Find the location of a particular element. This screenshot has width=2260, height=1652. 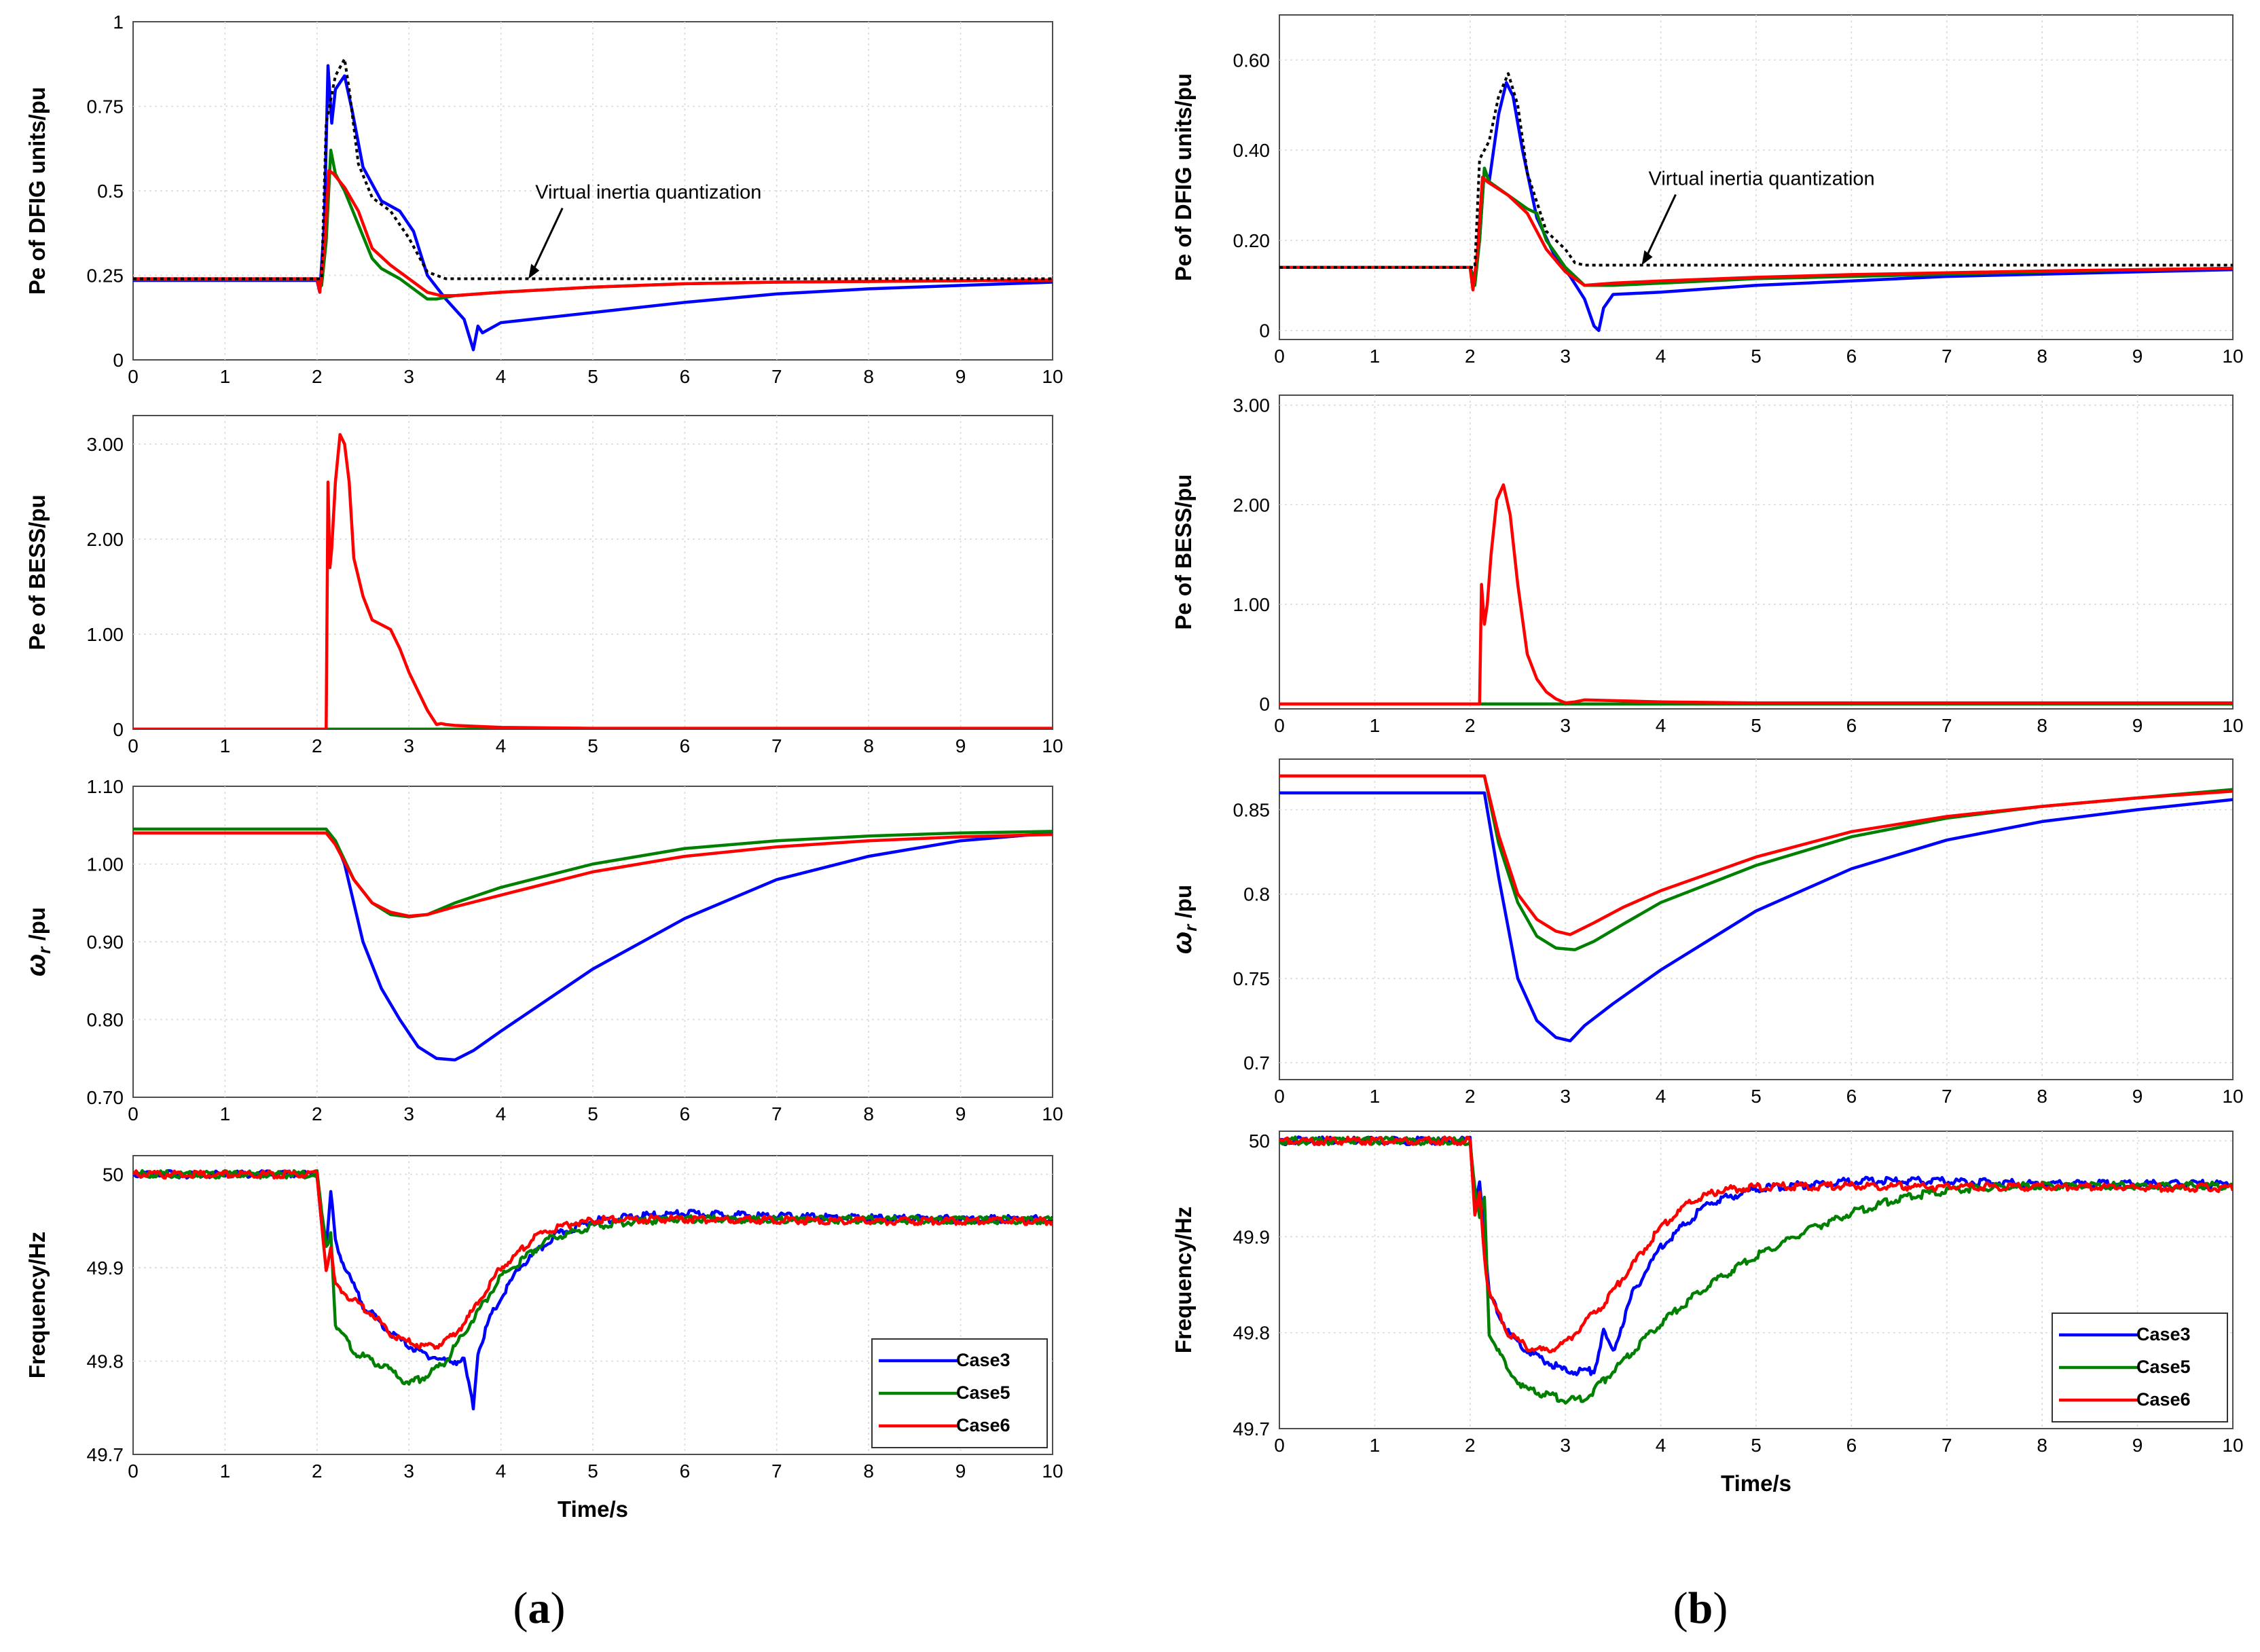

panel-b2: 0 1 2 3 4 5 6 7 8 9 10 0 1.00 2.00 3.00 Pe of BESS/pu is located at coordinates (1707, 565).